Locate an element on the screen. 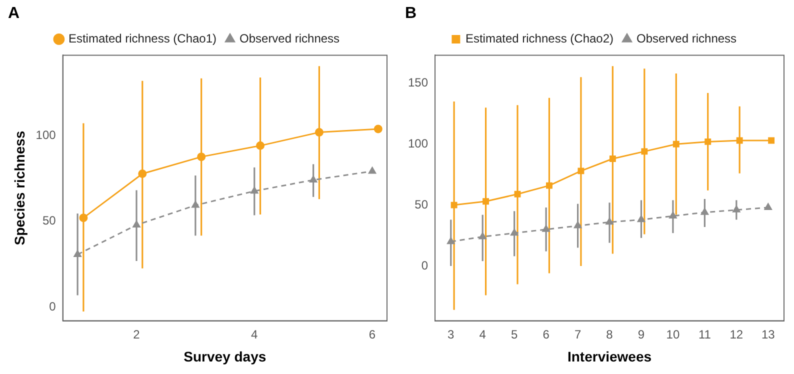 The image size is (794, 374). x-tick-label: 2 is located at coordinates (136, 334).